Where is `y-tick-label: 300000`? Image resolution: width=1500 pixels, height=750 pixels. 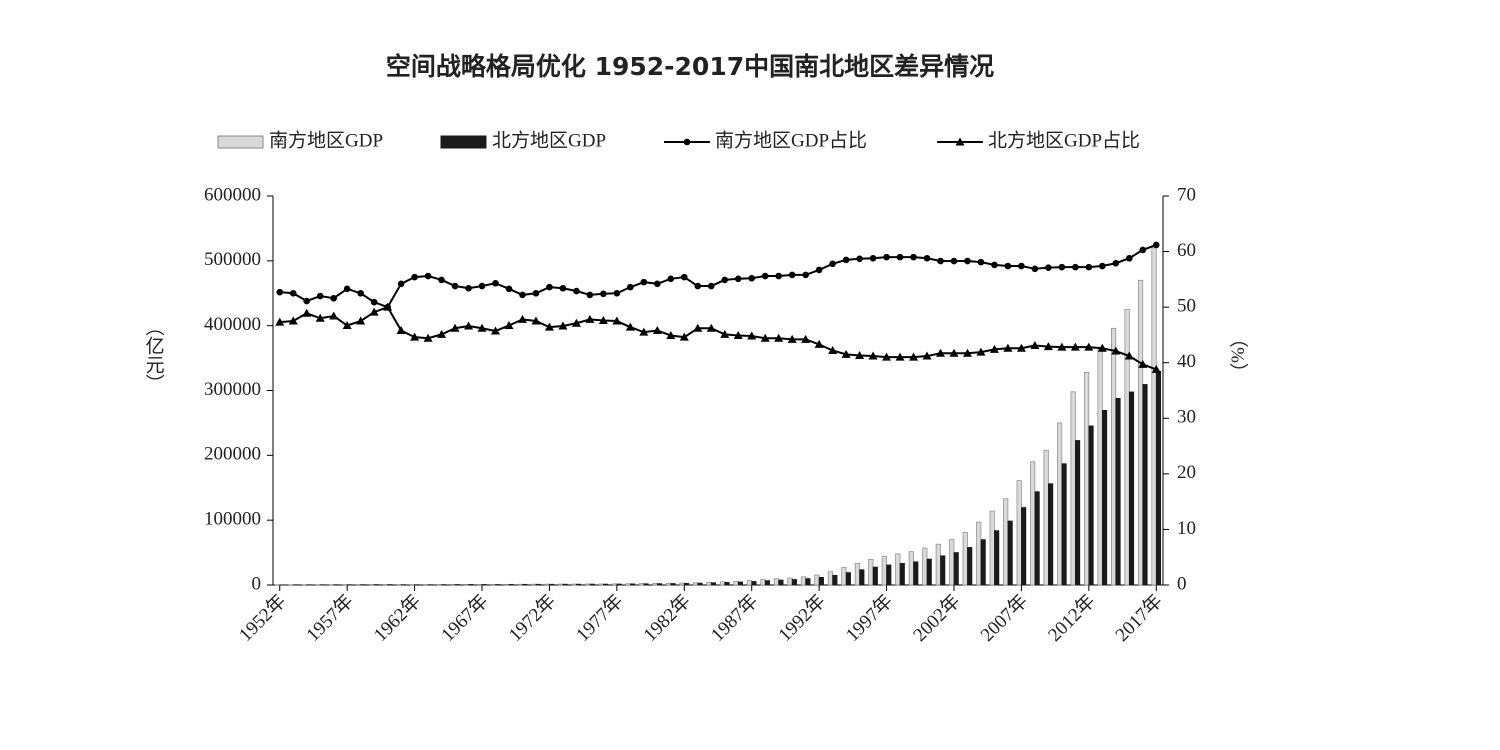 y-tick-label: 300000 is located at coordinates (232, 389).